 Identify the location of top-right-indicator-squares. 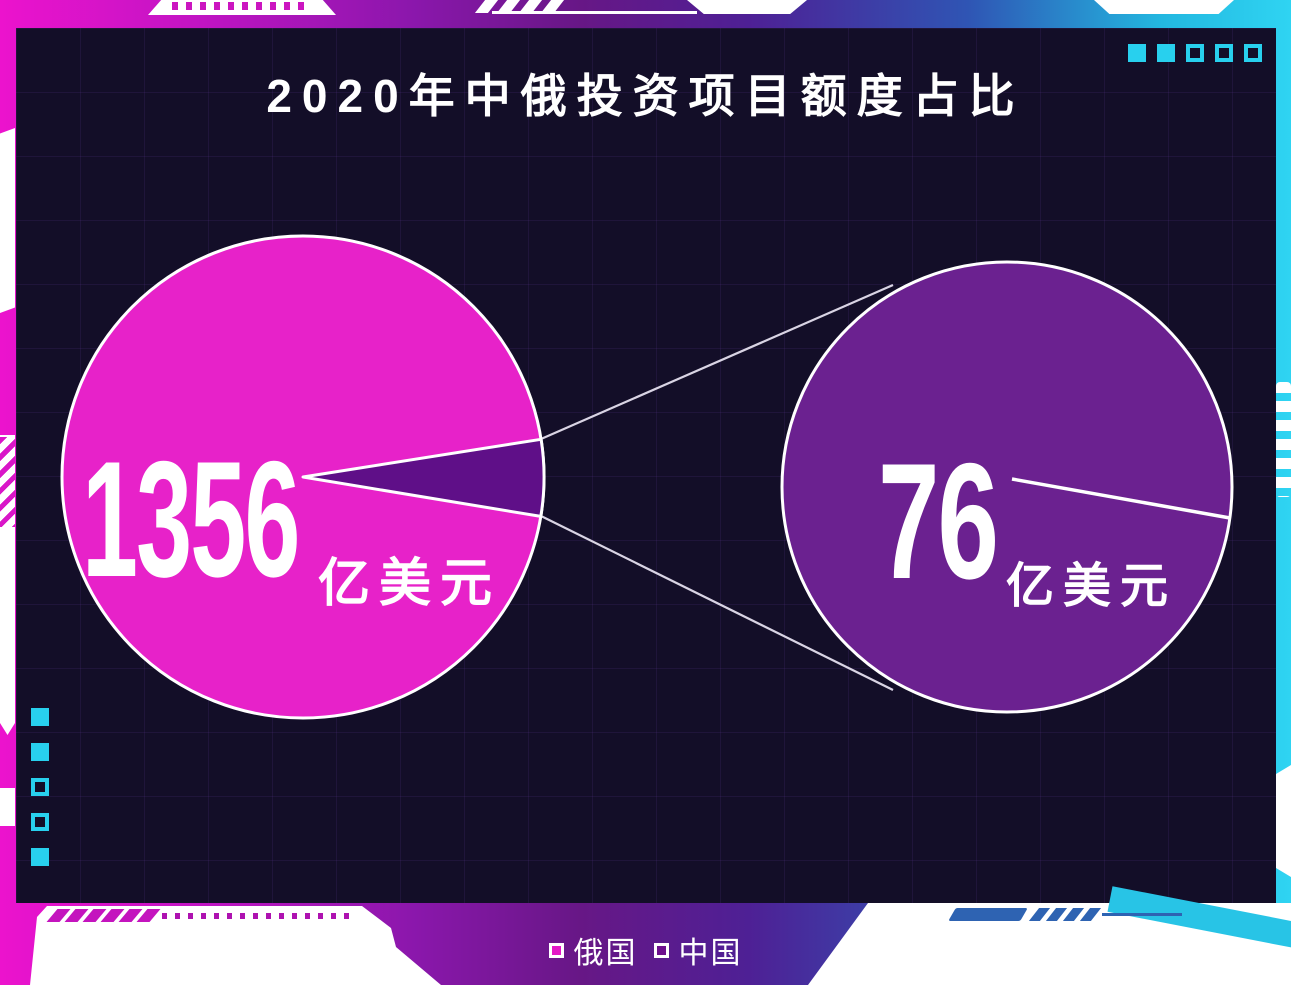
(1195, 53).